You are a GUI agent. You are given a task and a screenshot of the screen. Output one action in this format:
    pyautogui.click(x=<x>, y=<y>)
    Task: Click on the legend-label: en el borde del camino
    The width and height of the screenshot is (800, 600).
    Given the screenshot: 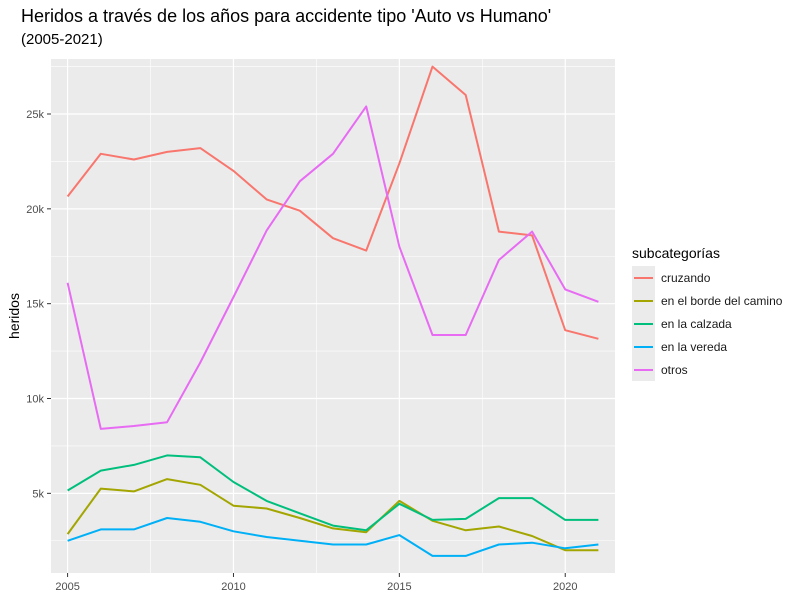 What is the action you would take?
    pyautogui.click(x=722, y=300)
    